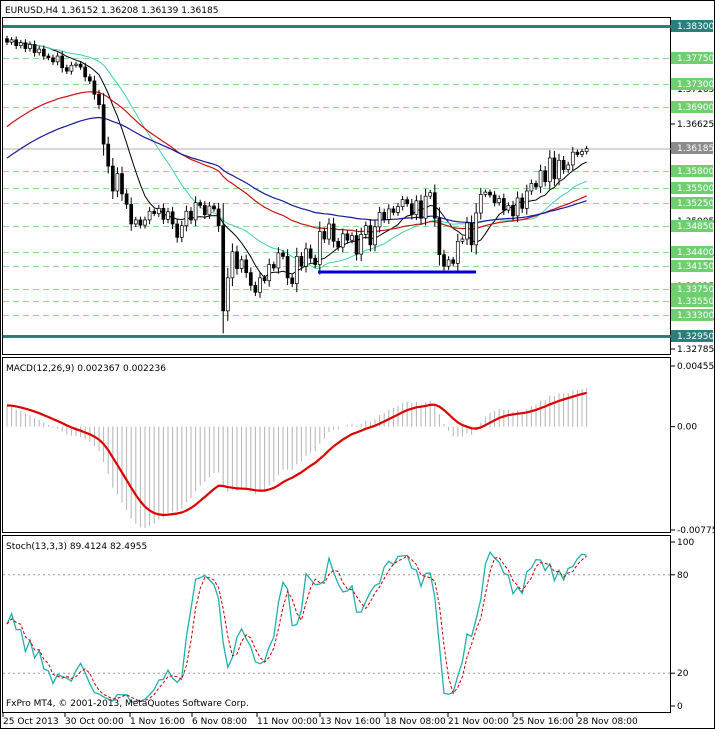 Image resolution: width=715 pixels, height=729 pixels. I want to click on time-axis-label: 21 Nov 00:00, so click(478, 722).